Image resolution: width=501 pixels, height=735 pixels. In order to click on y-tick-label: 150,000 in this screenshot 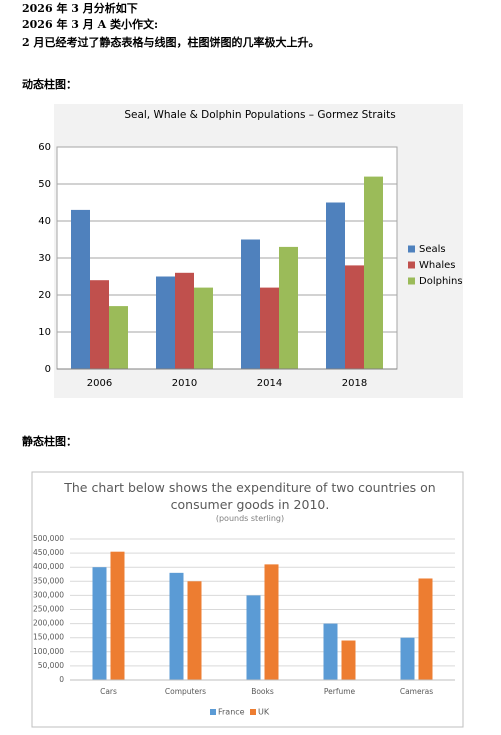, I will do `click(48, 637)`.